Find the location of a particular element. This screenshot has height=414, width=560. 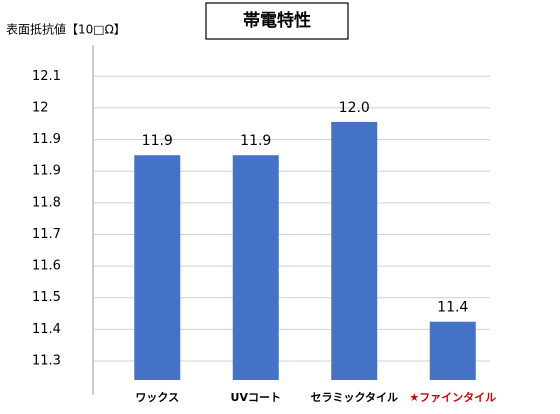

y-tick-label: 11.4 is located at coordinates (46, 329).